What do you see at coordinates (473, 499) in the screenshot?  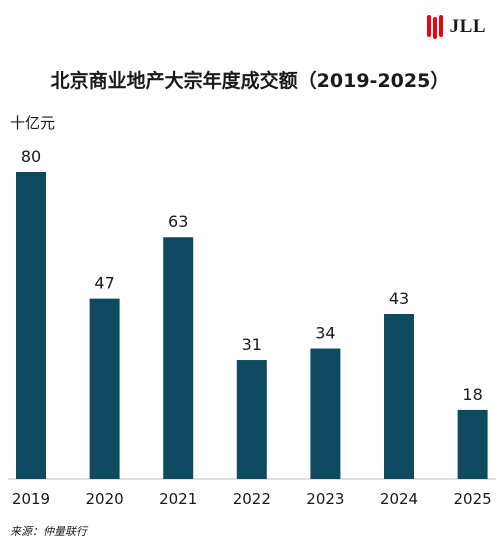 I see `x-tick-label-2025: 2025` at bounding box center [473, 499].